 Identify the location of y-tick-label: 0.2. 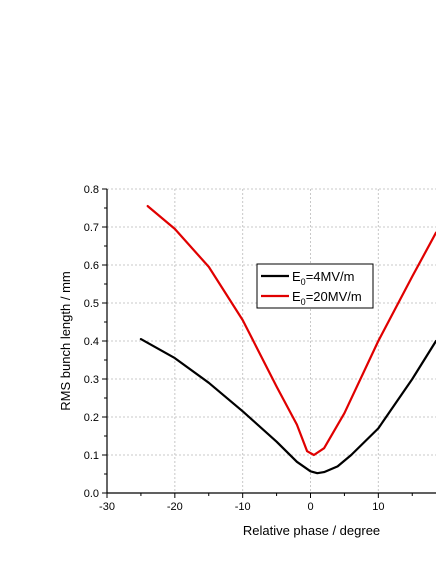
(91, 418).